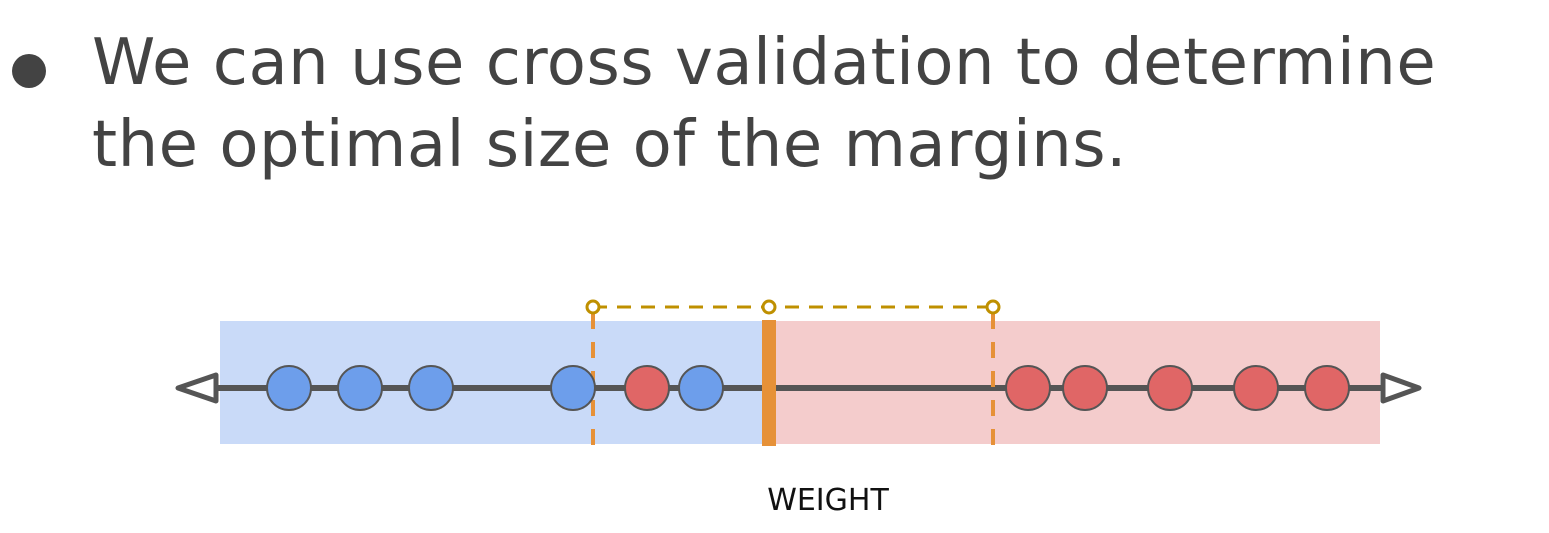 The image size is (1549, 533). Describe the element at coordinates (197, 388) in the screenshot. I see `left-arrowhead-icon` at that location.